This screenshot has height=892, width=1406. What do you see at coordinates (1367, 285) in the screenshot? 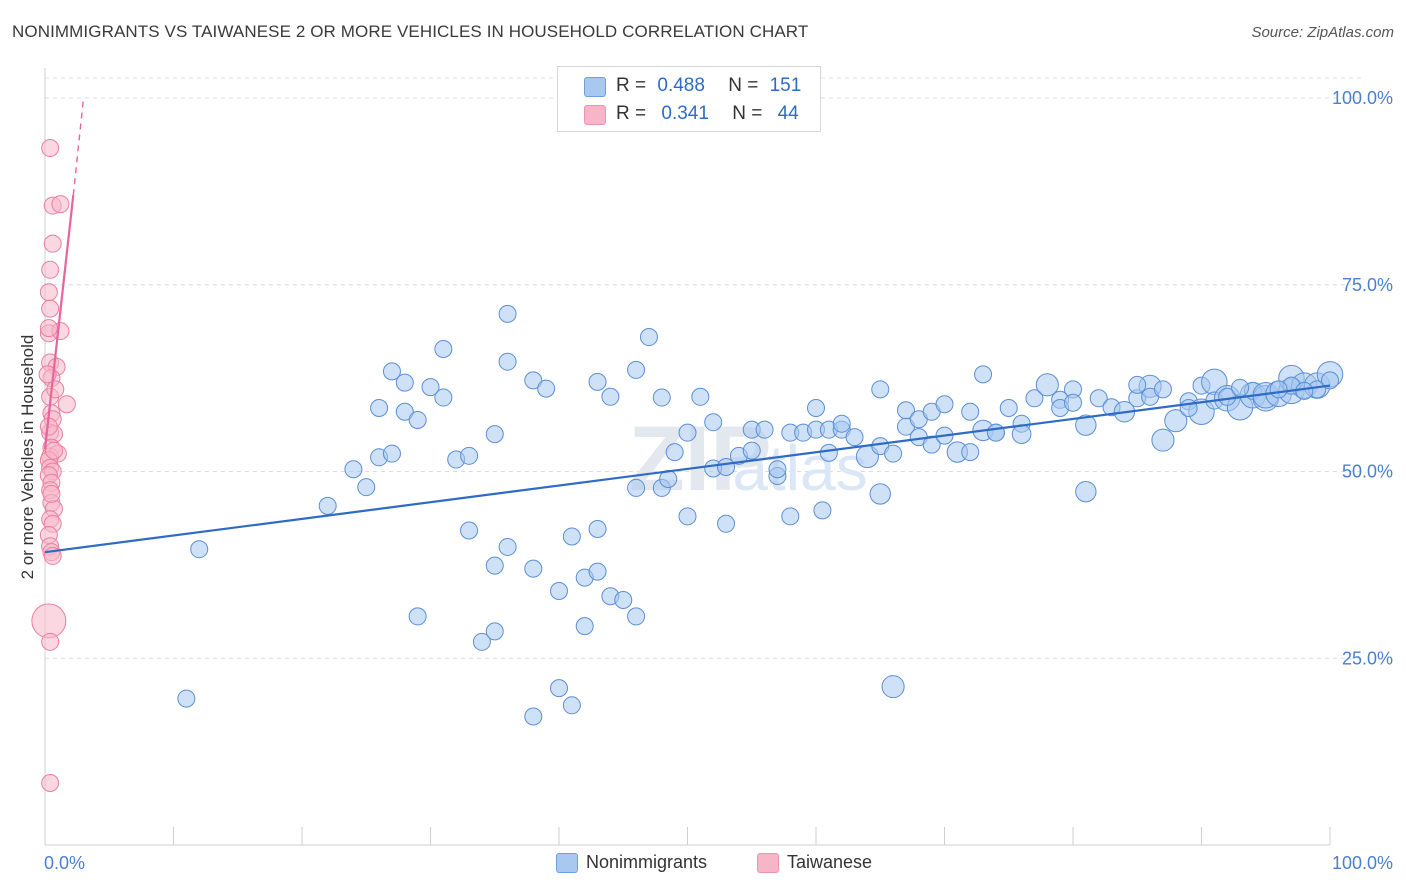
I see `y-tick-label-75: 75.0%` at bounding box center [1367, 285].